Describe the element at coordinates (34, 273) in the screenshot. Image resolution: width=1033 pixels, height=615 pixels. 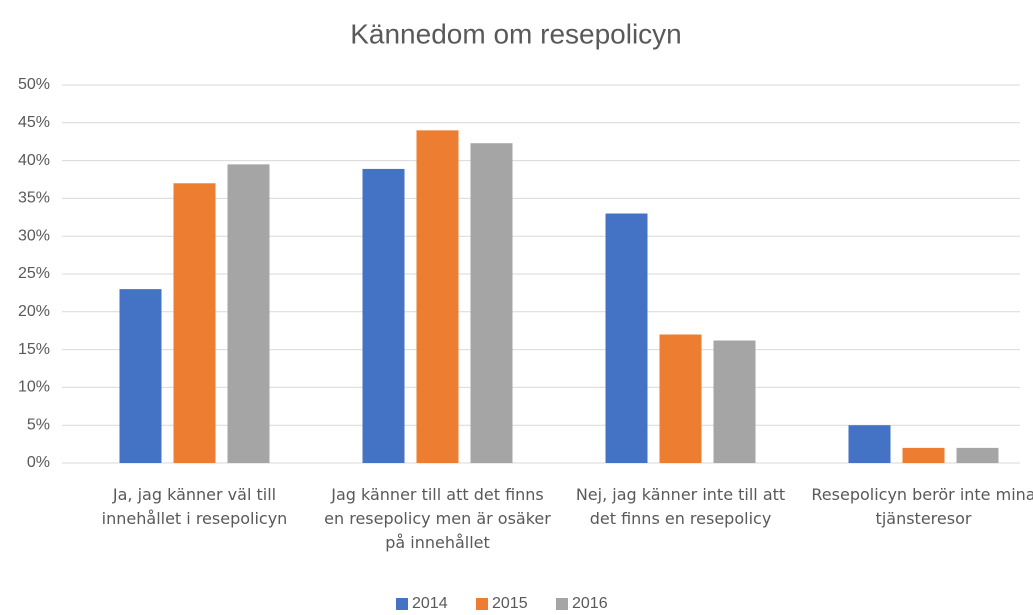
I see `y-tick-label: 25%` at that location.